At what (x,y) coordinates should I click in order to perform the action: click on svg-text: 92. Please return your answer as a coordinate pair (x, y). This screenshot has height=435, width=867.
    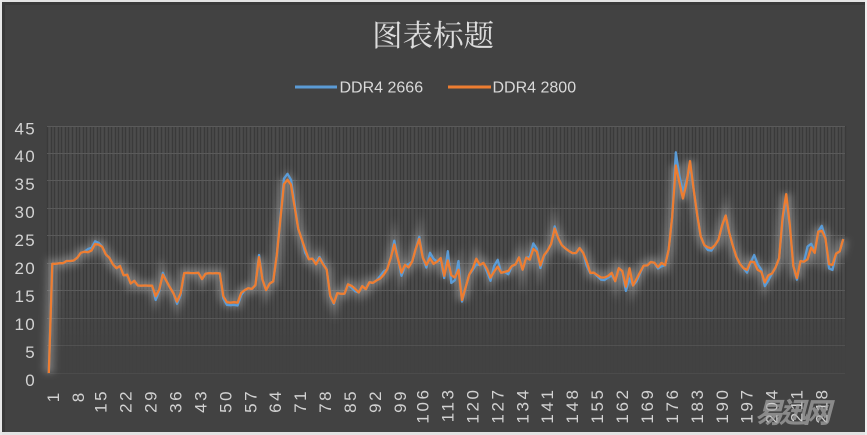
    Looking at the image, I should click on (375, 401).